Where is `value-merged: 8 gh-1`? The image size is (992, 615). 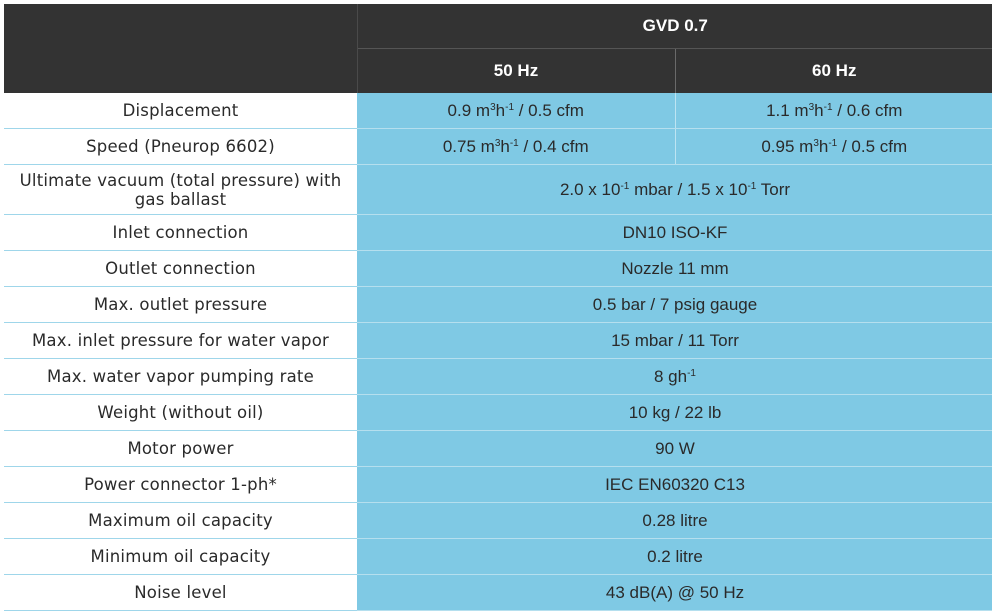
value-merged: 8 gh-1 is located at coordinates (674, 376).